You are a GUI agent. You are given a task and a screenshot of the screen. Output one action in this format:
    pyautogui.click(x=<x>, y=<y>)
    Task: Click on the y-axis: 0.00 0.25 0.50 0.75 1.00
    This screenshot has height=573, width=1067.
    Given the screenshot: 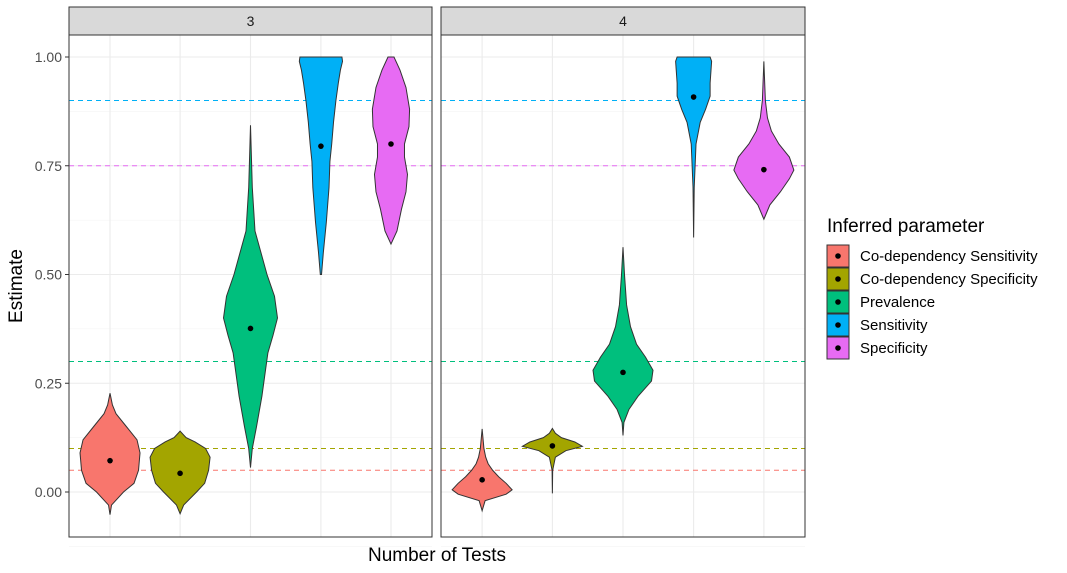 What is the action you would take?
    pyautogui.click(x=52, y=274)
    